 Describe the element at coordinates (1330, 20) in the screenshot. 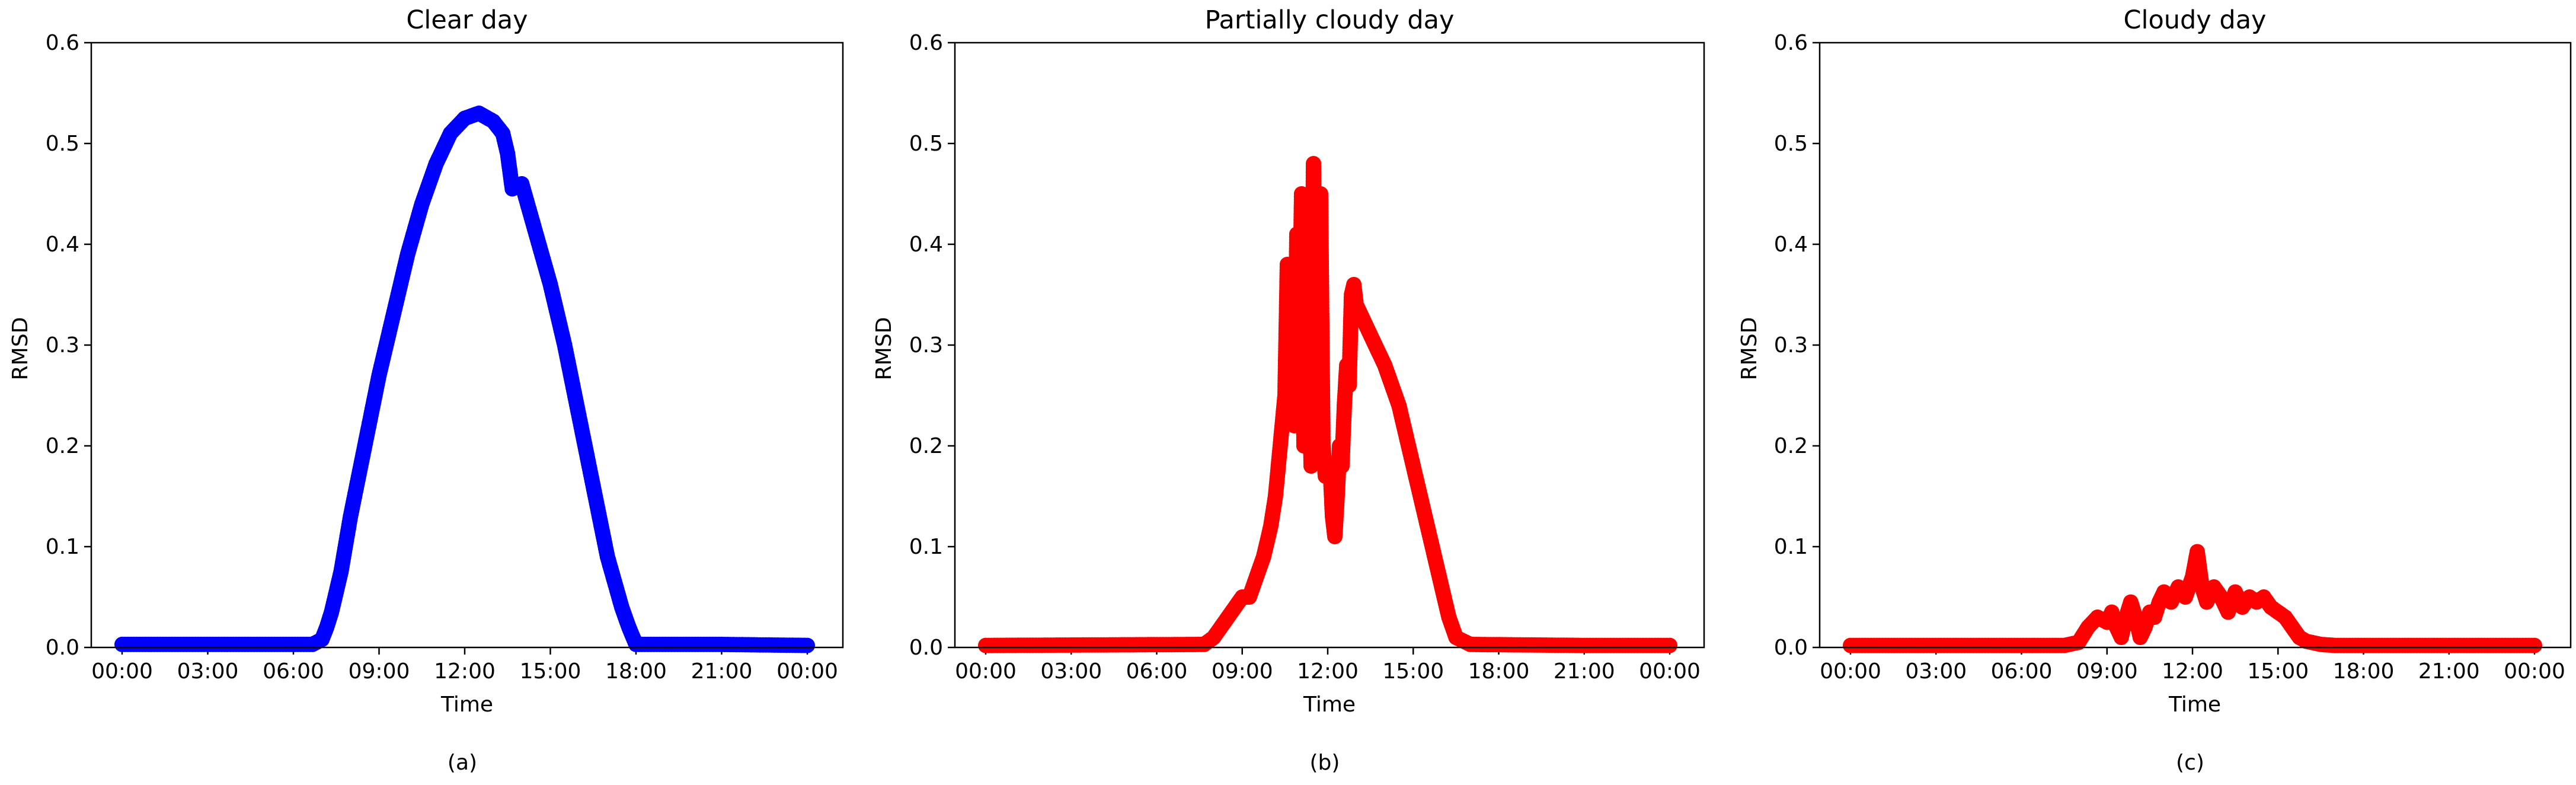

I see `panel-b-title: Partially cloudy day` at that location.